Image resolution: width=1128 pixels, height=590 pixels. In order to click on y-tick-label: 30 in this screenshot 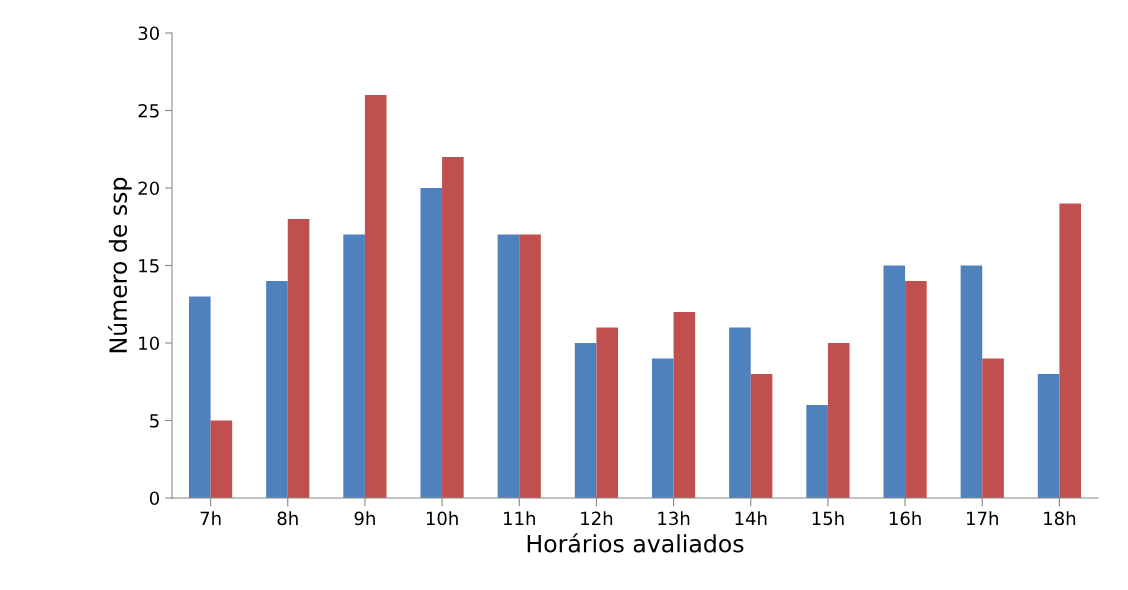, I will do `click(148, 33)`.